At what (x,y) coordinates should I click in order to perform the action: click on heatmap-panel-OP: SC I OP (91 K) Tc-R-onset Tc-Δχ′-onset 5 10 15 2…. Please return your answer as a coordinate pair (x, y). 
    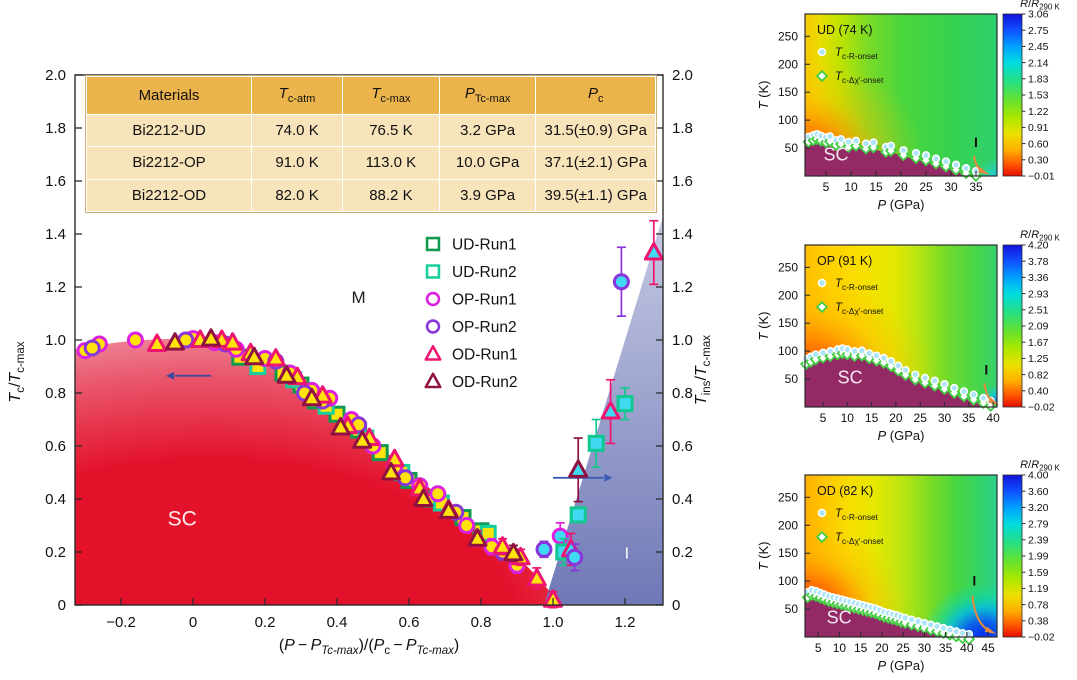
    Looking at the image, I should click on (908, 336).